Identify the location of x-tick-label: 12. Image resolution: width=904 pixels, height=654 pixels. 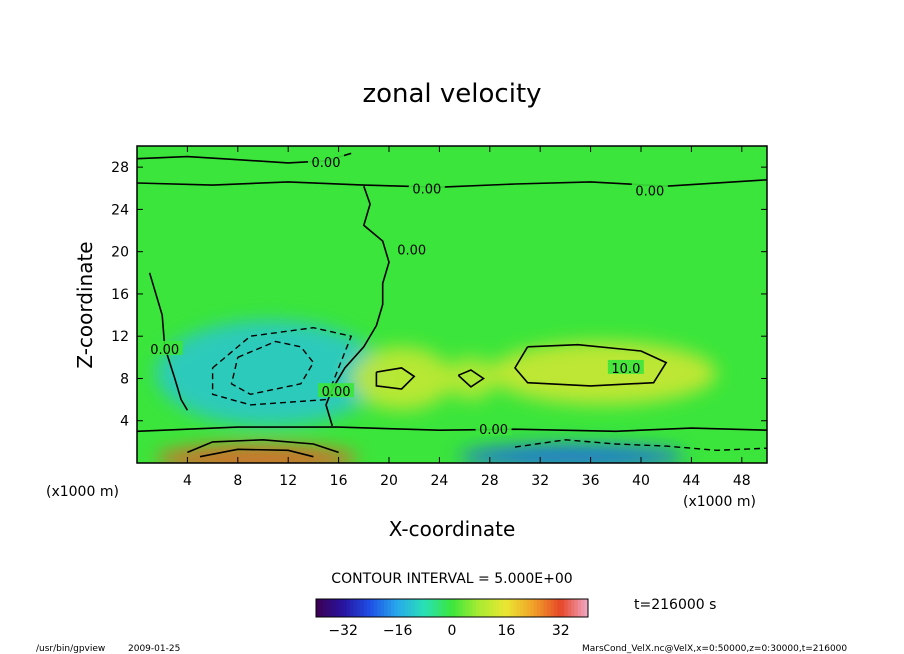
(288, 481).